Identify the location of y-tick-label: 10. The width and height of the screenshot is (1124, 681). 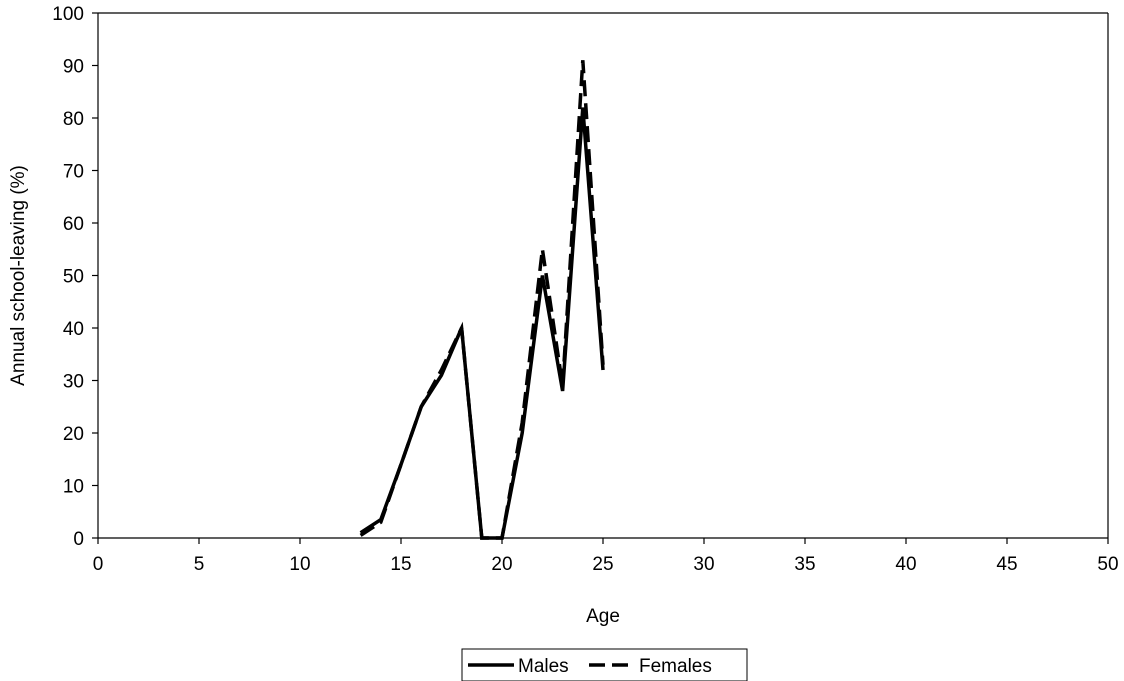
(73, 487).